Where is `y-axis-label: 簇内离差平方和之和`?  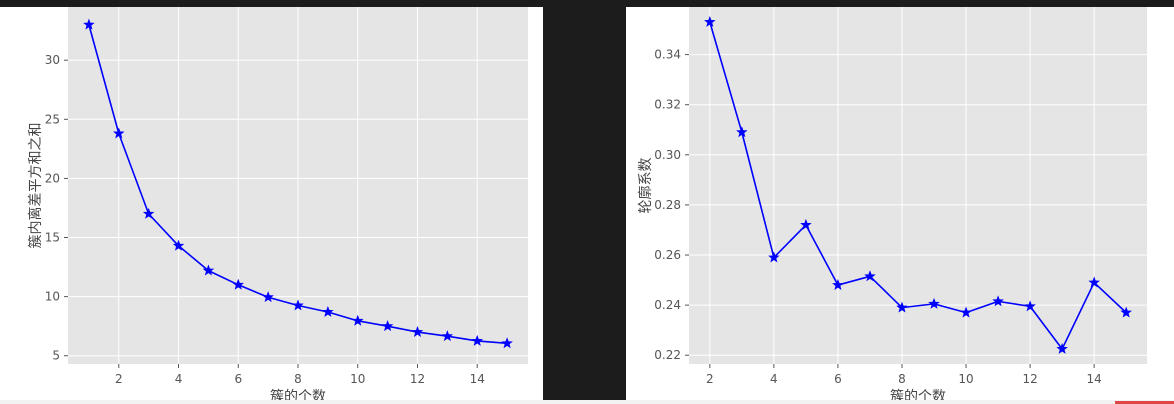
y-axis-label: 簇内离差平方和之和 is located at coordinates (35, 186).